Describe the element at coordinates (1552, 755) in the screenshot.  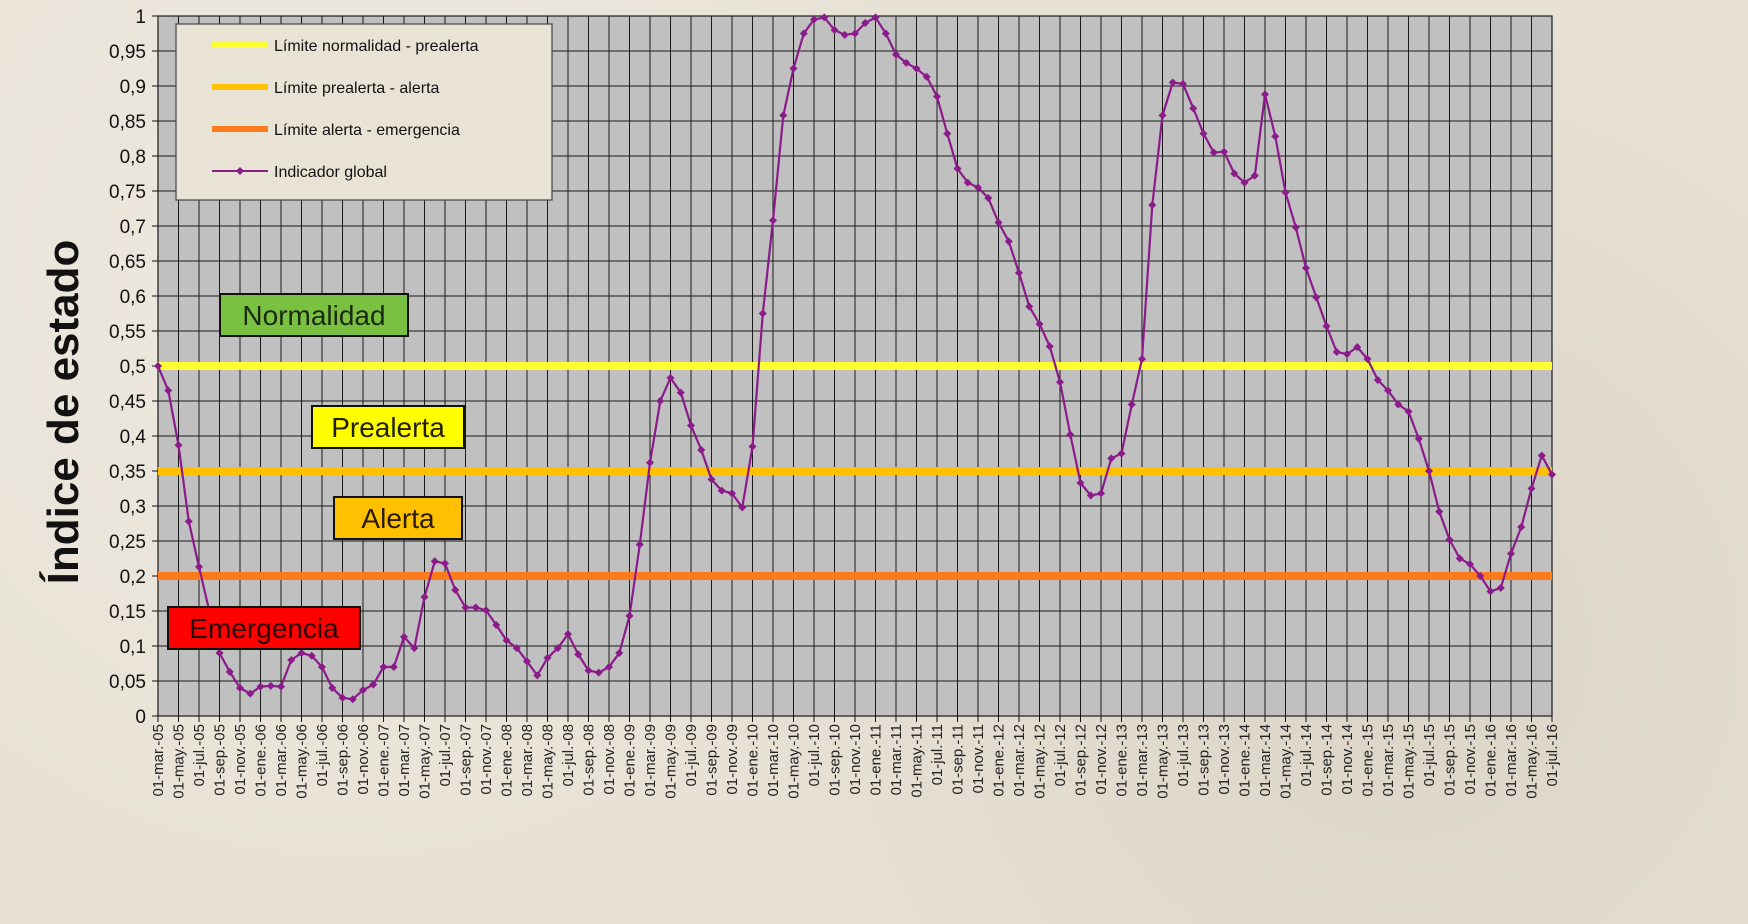
I see `x-tick-label: 01-jul.-16` at that location.